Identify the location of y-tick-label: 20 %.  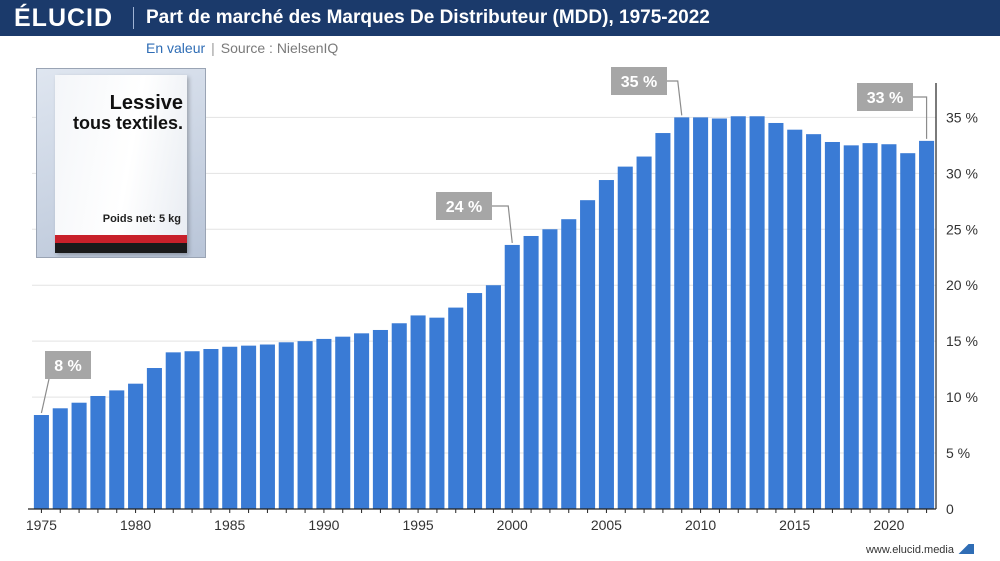
(962, 285).